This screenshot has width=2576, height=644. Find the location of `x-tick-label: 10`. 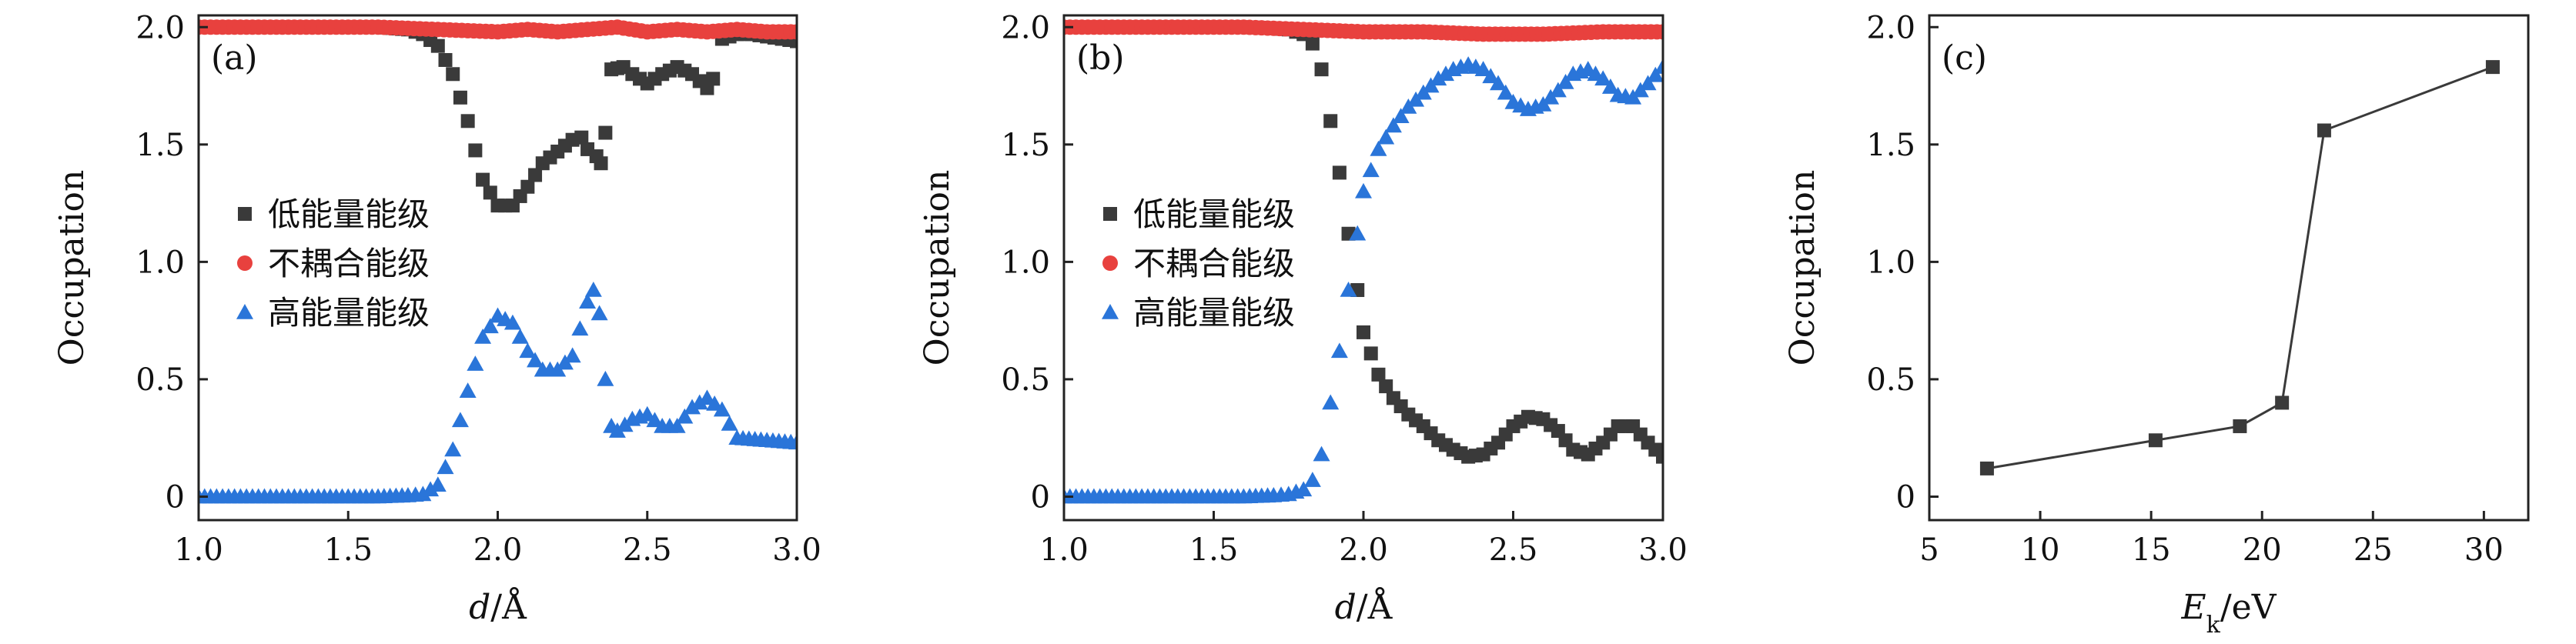

x-tick-label: 10 is located at coordinates (2041, 550).